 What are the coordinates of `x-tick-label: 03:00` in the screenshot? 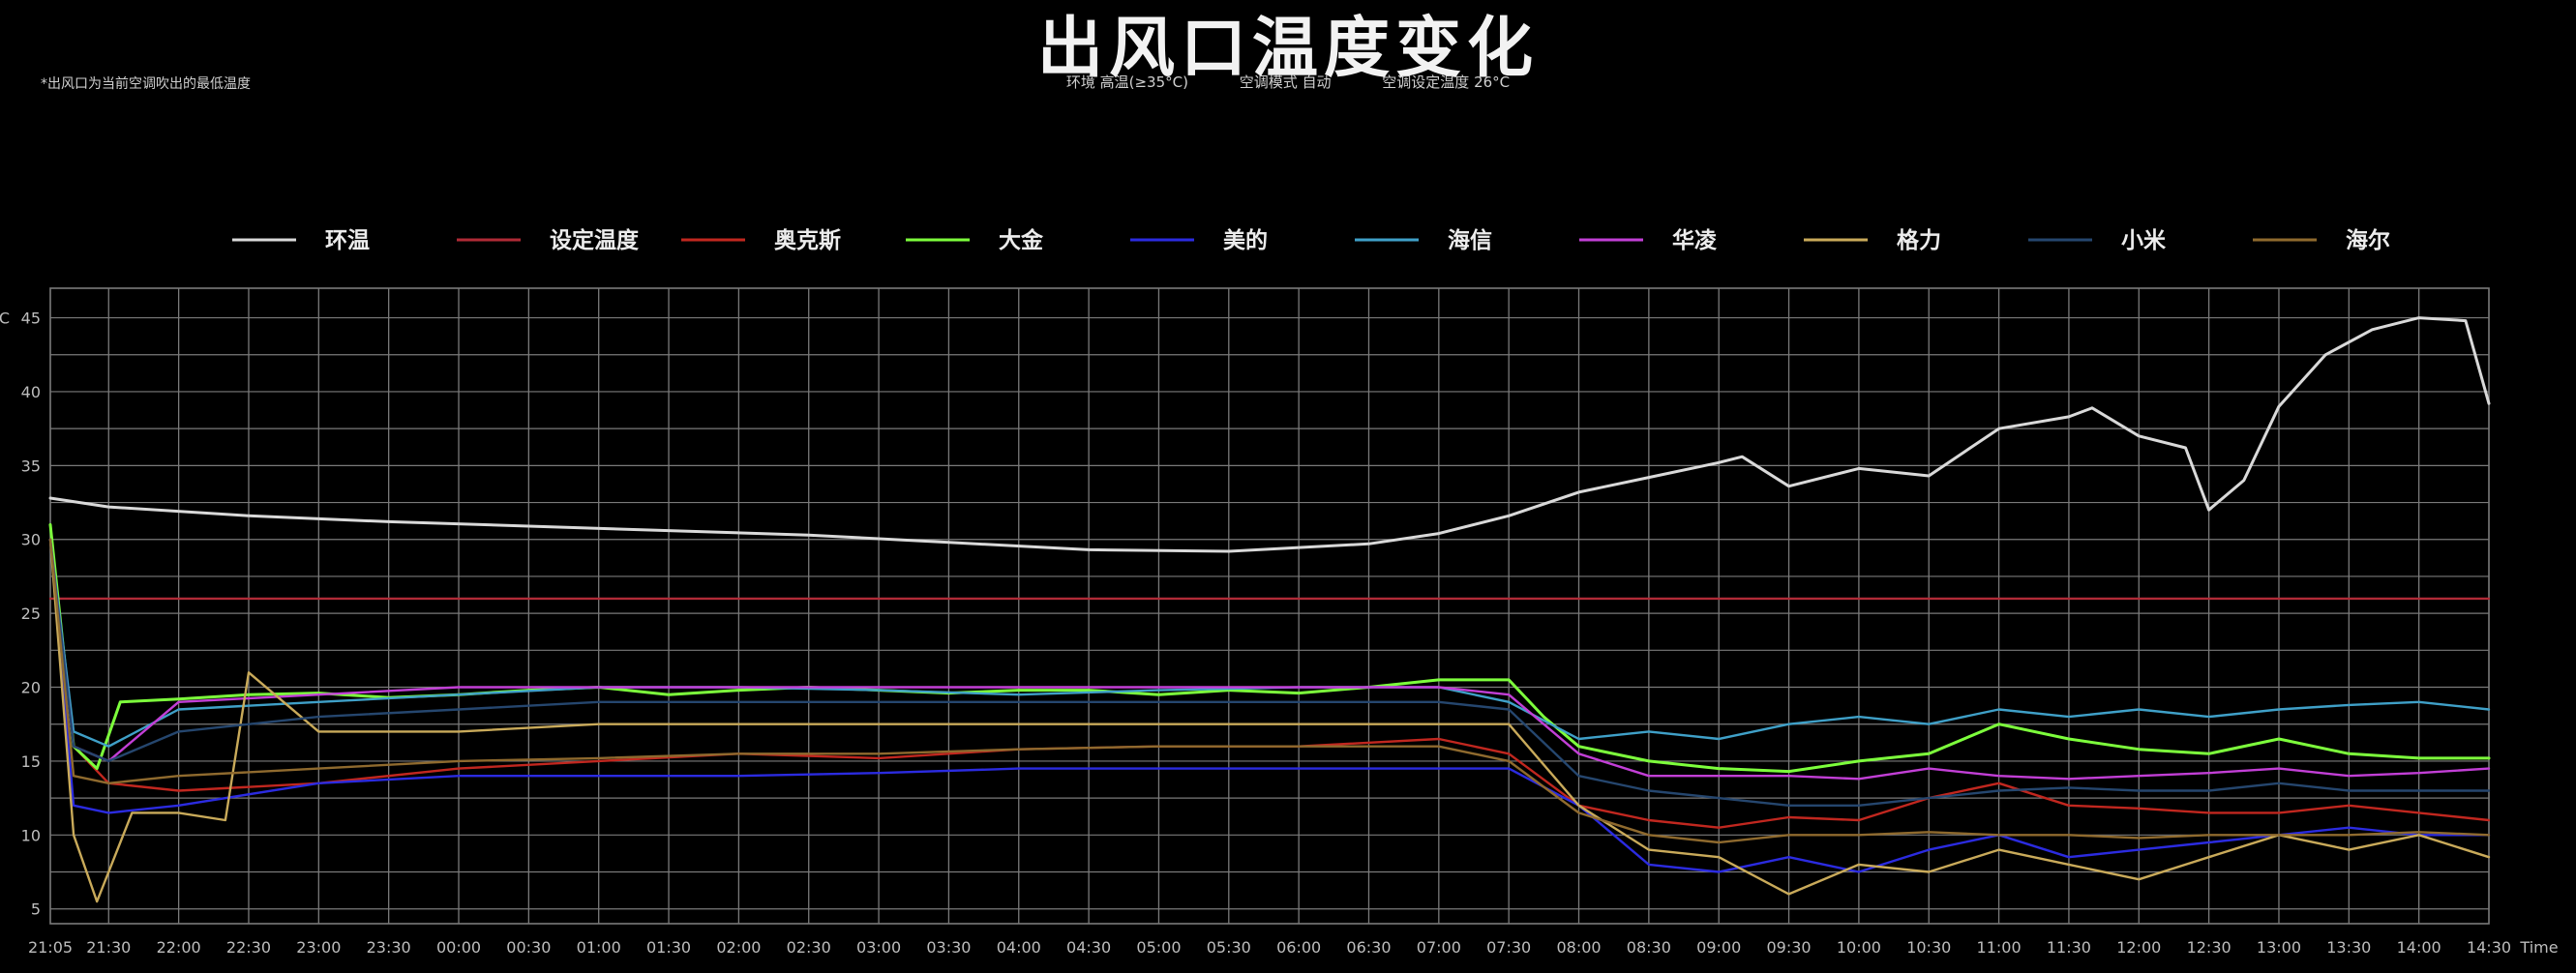 It's located at (878, 947).